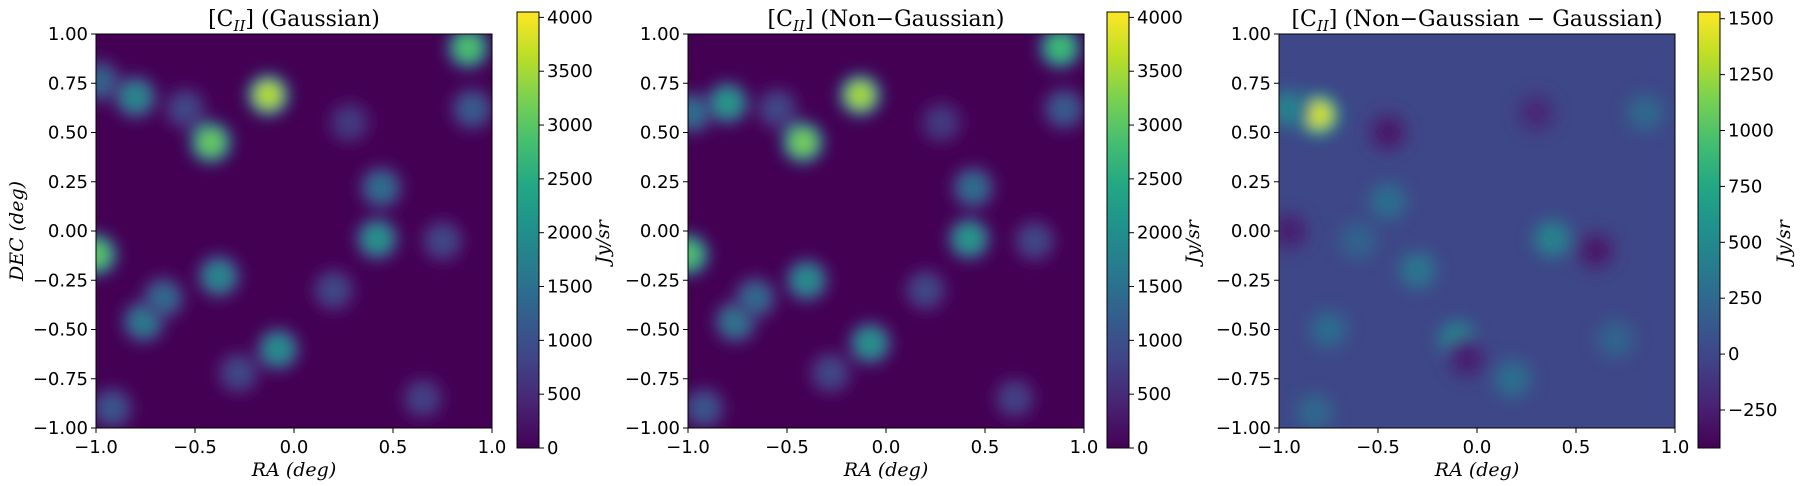 Image resolution: width=1807 pixels, height=486 pixels. Describe the element at coordinates (1709, 230) in the screenshot. I see `colorbar` at that location.